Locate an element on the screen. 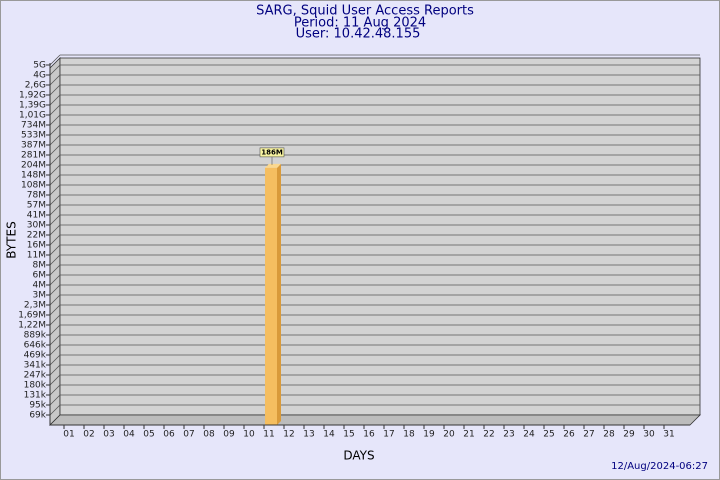 The image size is (720, 480). y-tick-label: 78M is located at coordinates (36, 196).